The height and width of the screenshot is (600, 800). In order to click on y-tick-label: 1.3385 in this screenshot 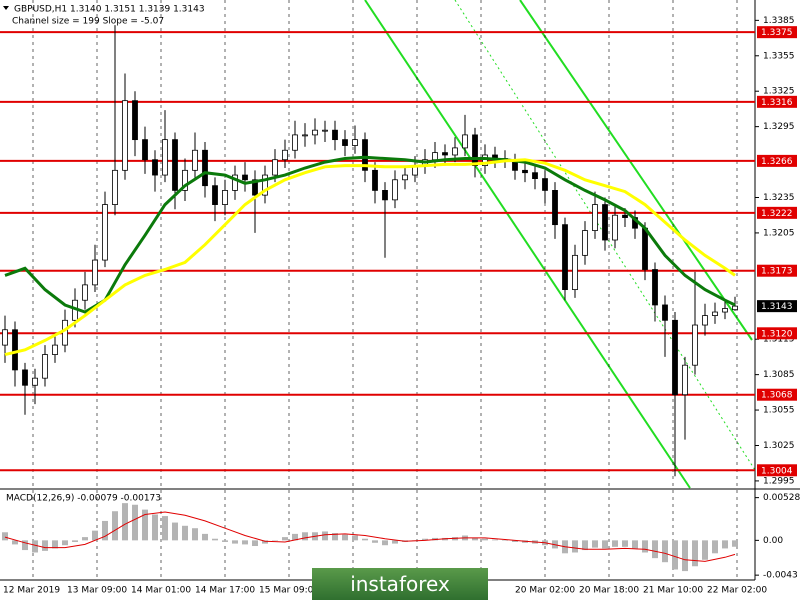, I will do `click(779, 21)`.